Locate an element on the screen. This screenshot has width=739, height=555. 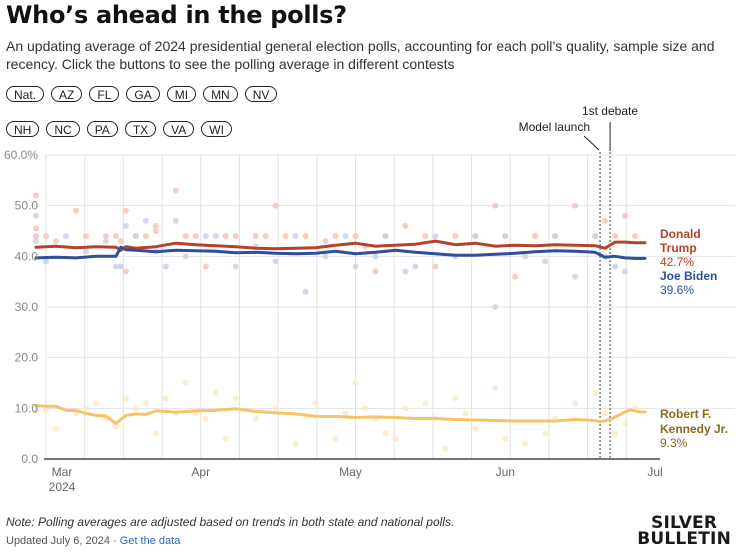
trump-average-line is located at coordinates (340, 245).